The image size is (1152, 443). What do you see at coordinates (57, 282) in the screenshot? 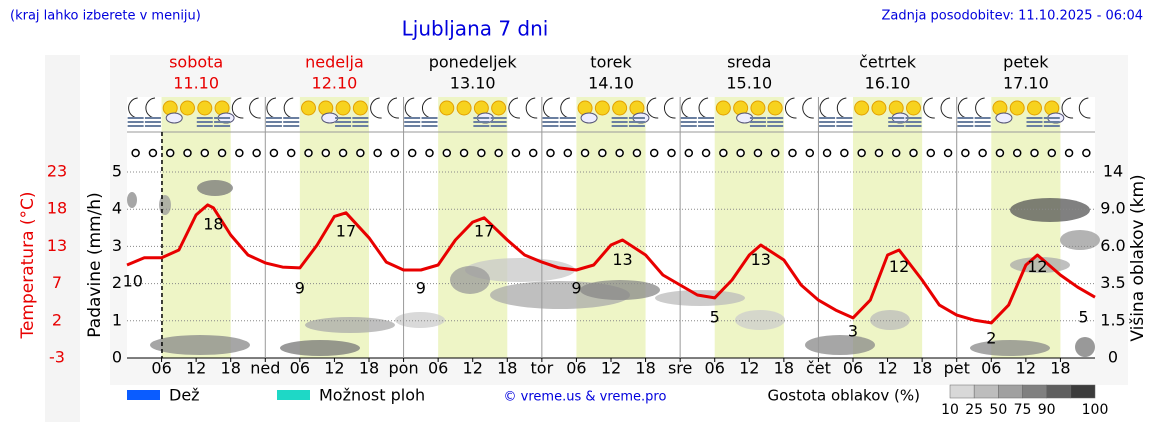
I see `y3-tick-label: 7` at bounding box center [57, 282].